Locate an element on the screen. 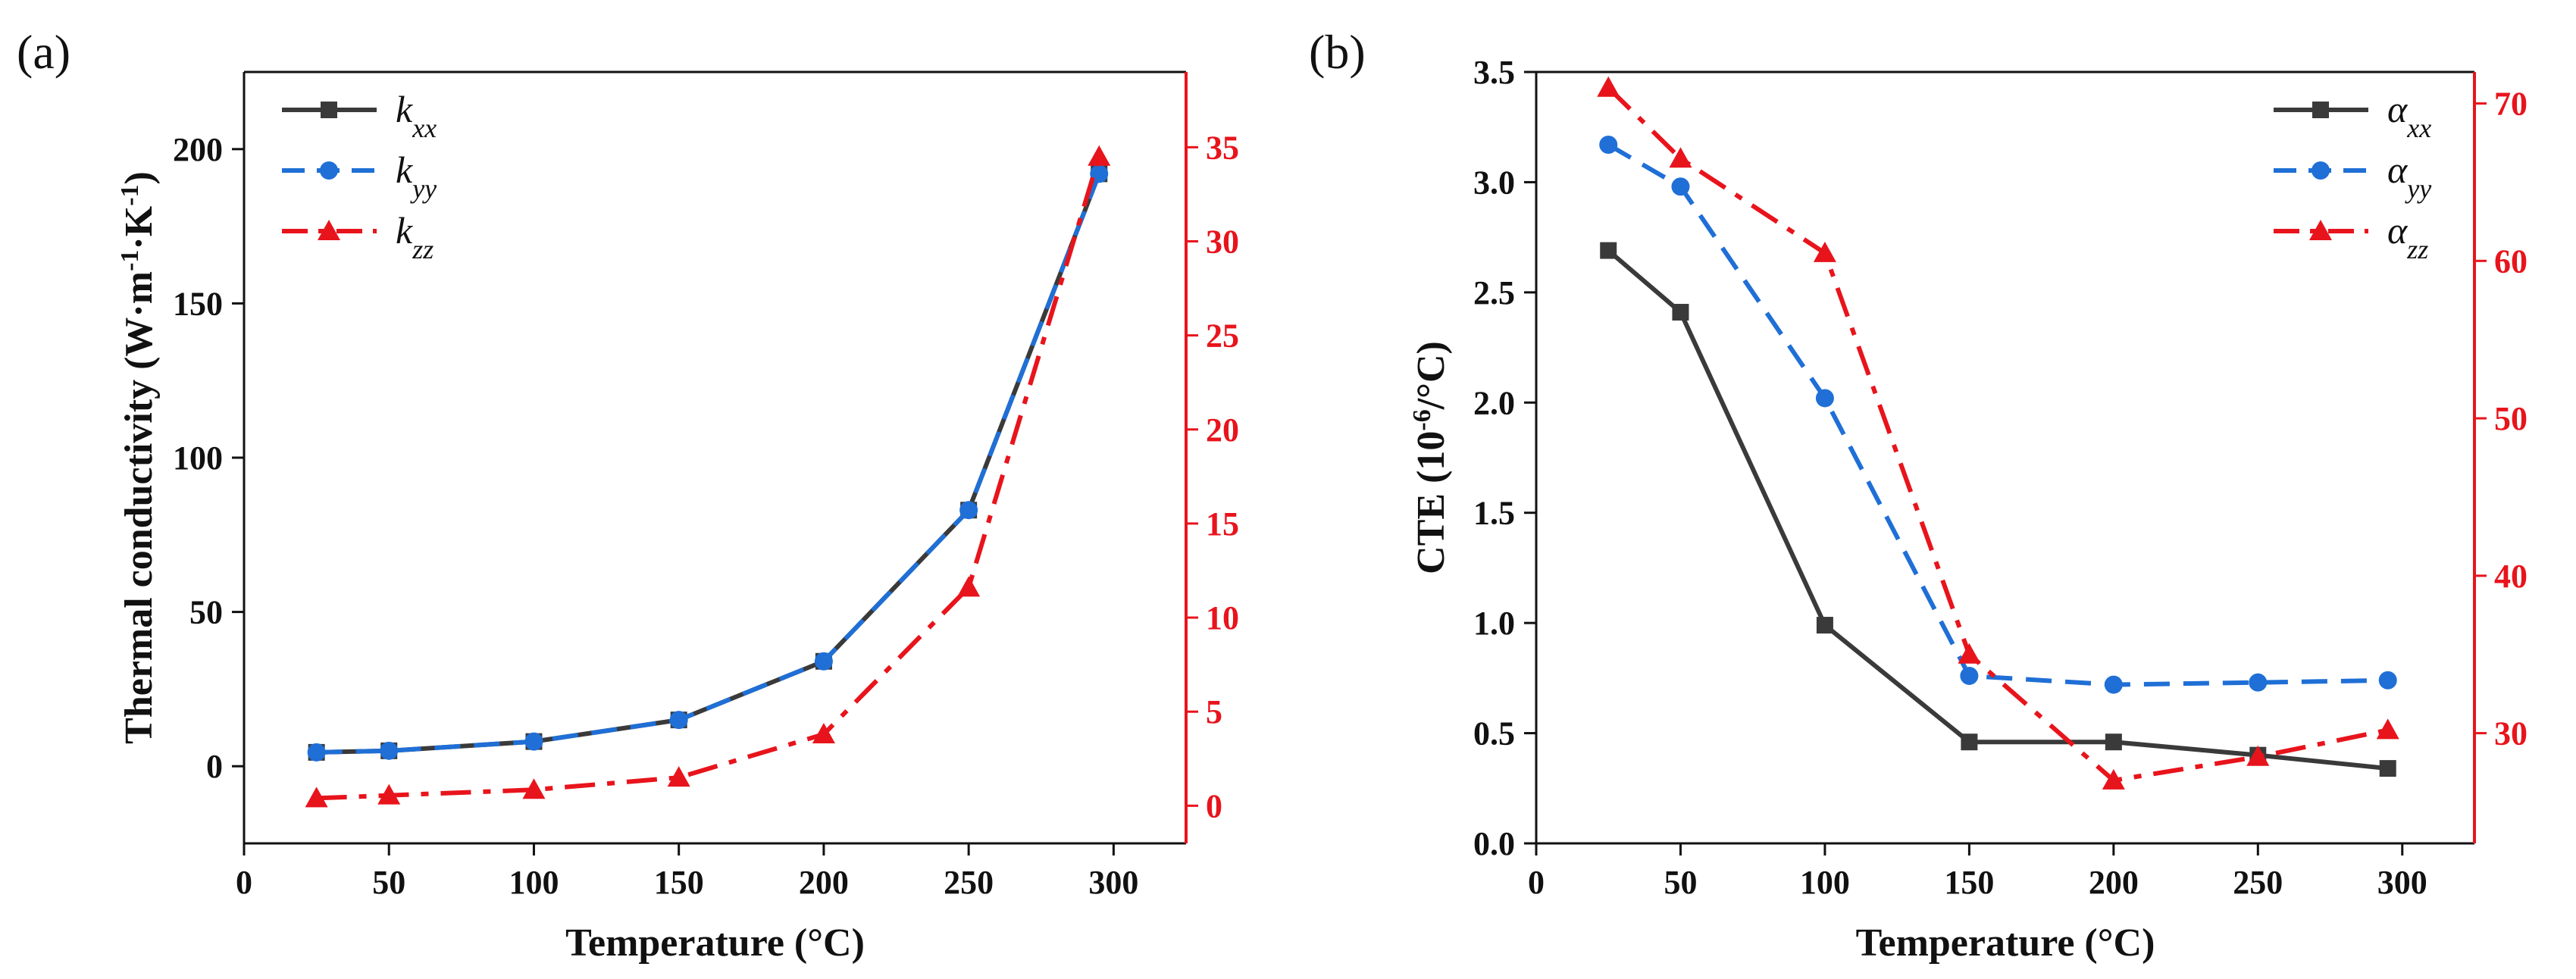  y2-tick-label: 20 is located at coordinates (1222, 430).